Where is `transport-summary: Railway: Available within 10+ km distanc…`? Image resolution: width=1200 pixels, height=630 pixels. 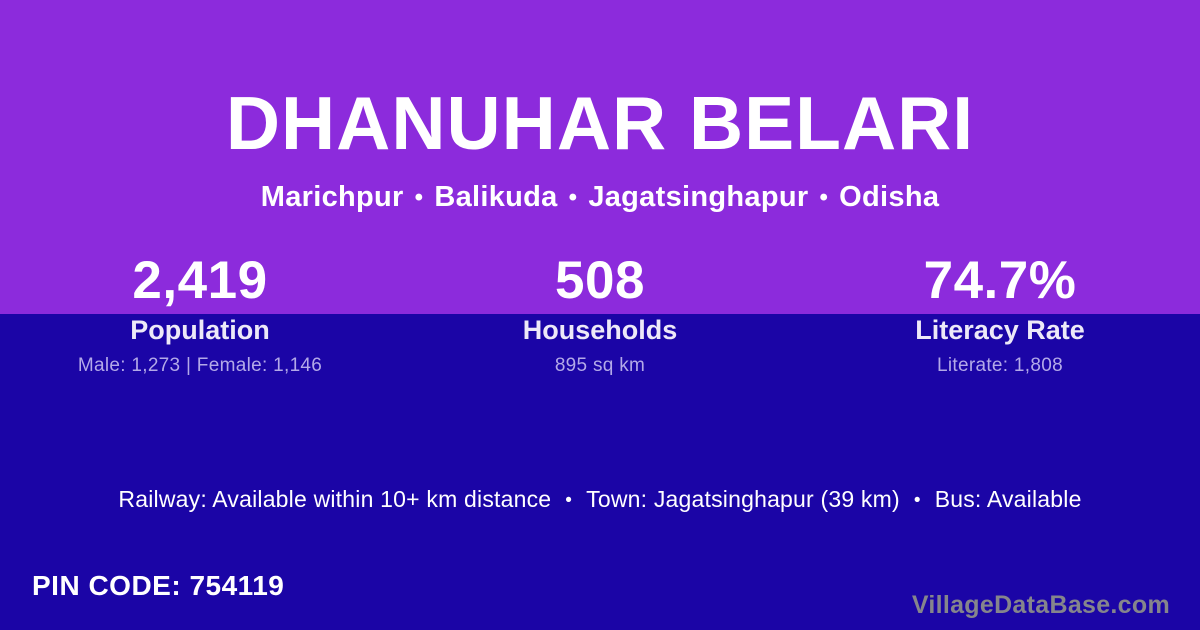 transport-summary: Railway: Available within 10+ km distanc… is located at coordinates (600, 499).